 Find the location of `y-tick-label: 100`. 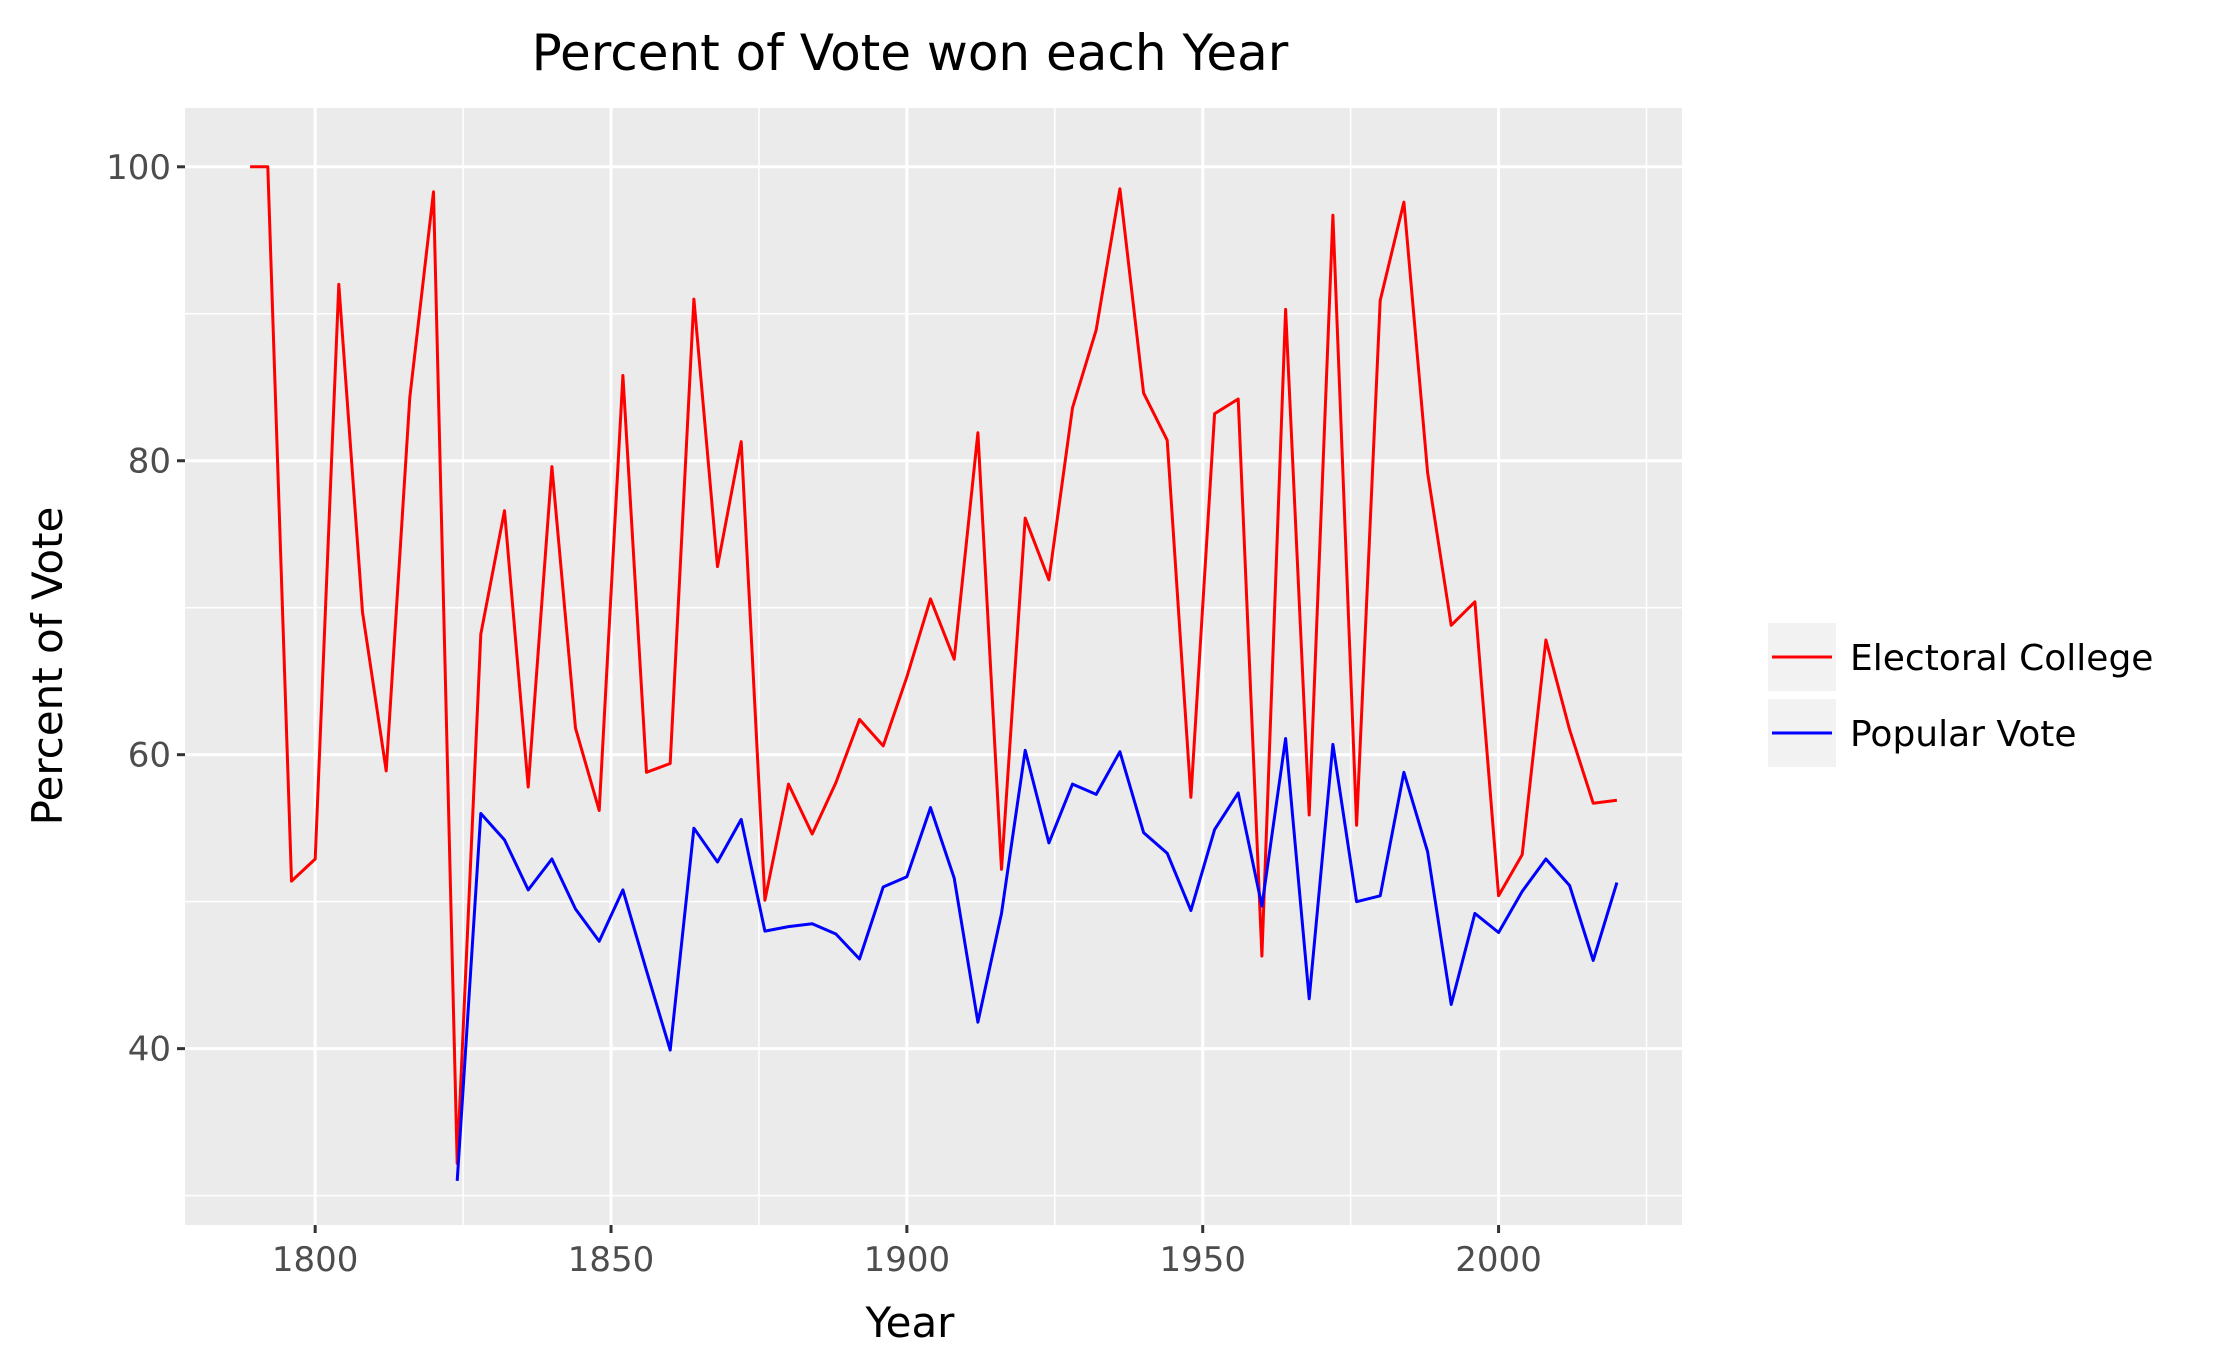

y-tick-label: 100 is located at coordinates (138, 168).